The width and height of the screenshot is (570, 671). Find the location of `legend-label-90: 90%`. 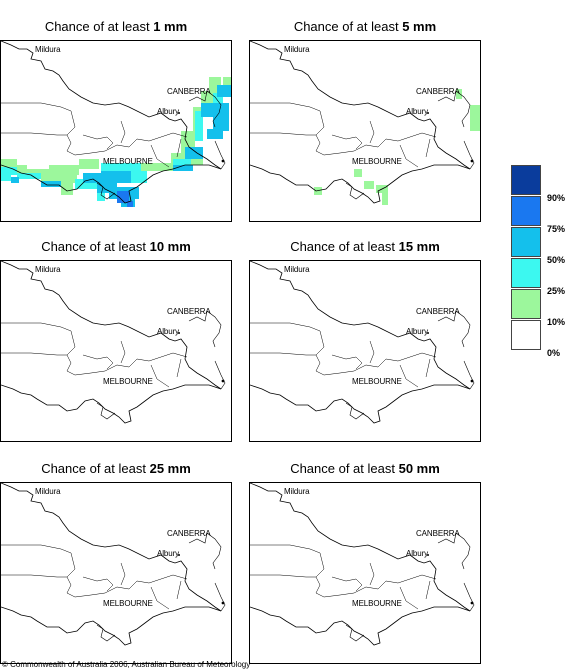

legend-label-90: 90% is located at coordinates (556, 198).